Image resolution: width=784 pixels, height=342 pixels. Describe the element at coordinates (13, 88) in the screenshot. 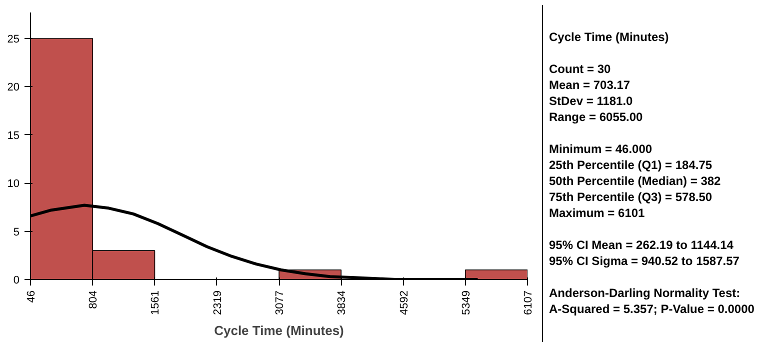

I see `y-tick-label: 20` at that location.